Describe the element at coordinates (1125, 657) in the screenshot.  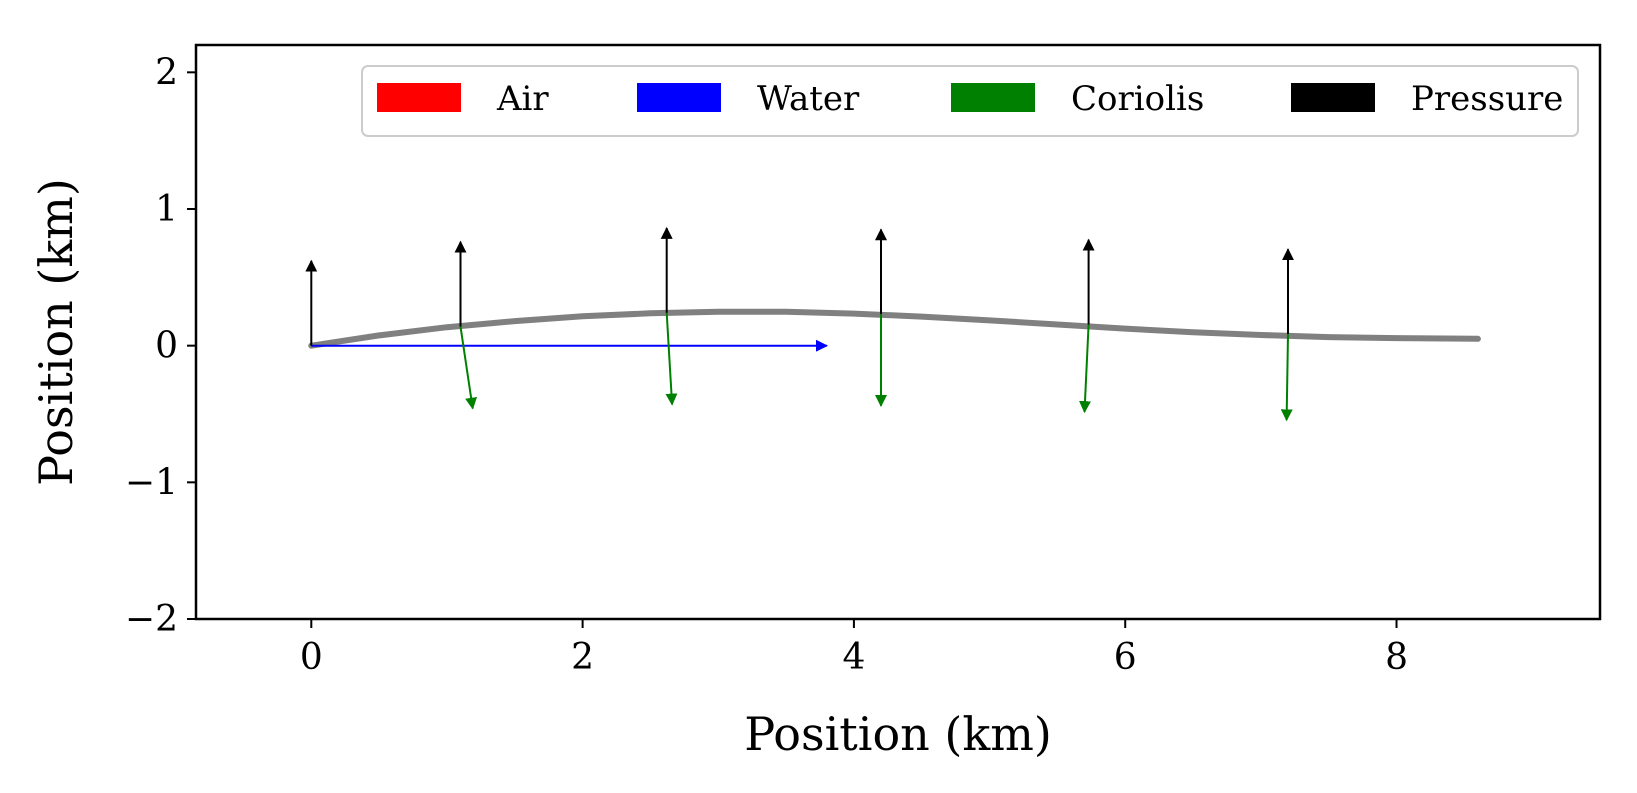
I see `x-tick-label: 6` at that location.